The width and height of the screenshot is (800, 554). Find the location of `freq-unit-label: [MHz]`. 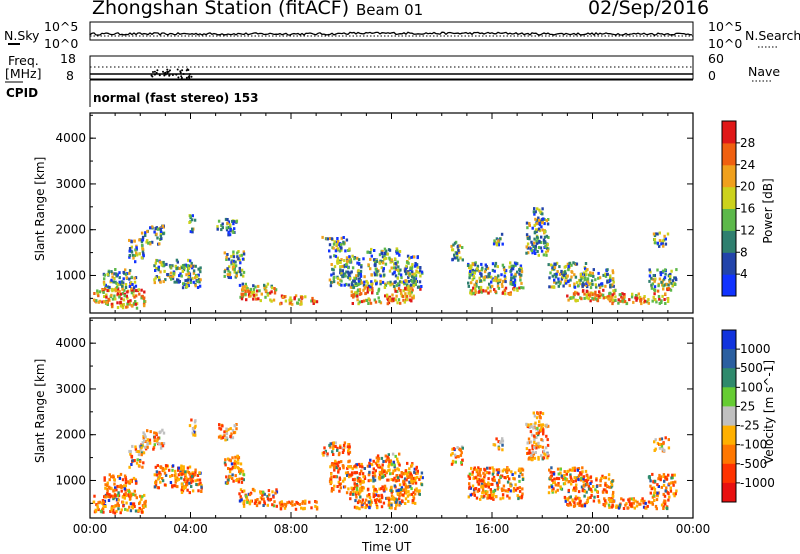

freq-unit-label: [MHz] is located at coordinates (23, 73).